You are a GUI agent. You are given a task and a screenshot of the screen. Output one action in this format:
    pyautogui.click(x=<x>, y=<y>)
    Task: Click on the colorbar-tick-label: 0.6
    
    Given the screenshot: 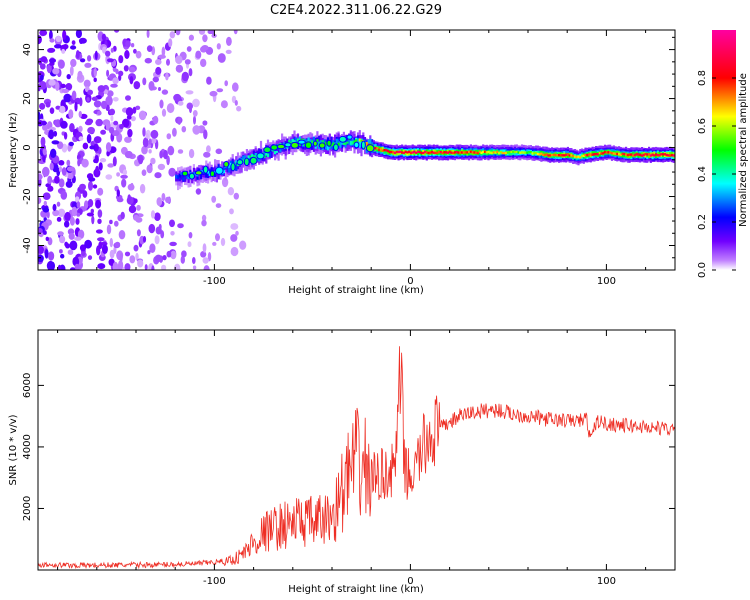 What is the action you would take?
    pyautogui.click(x=702, y=126)
    